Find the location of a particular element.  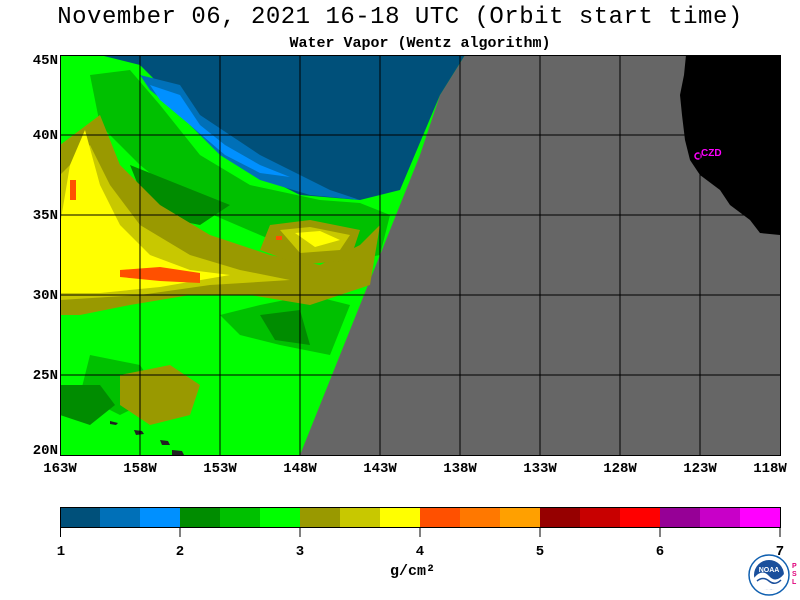

lat-label-40n: 40N is located at coordinates (45, 136).